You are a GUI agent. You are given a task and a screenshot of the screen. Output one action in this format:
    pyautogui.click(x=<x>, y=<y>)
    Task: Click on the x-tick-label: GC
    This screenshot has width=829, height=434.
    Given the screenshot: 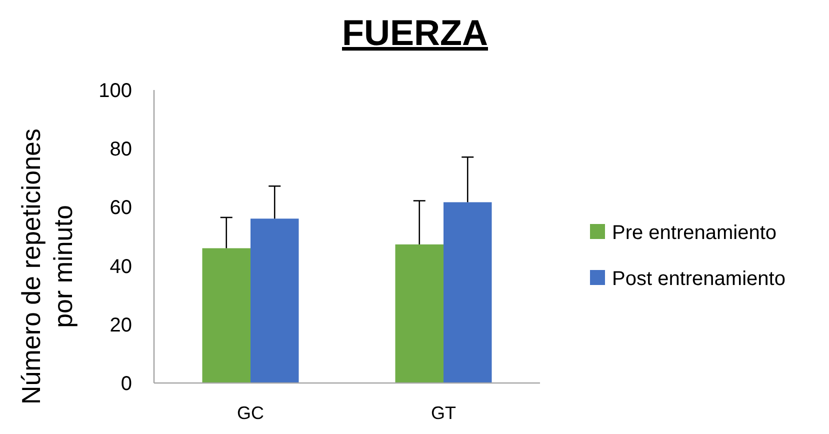 What is the action you would take?
    pyautogui.click(x=250, y=413)
    